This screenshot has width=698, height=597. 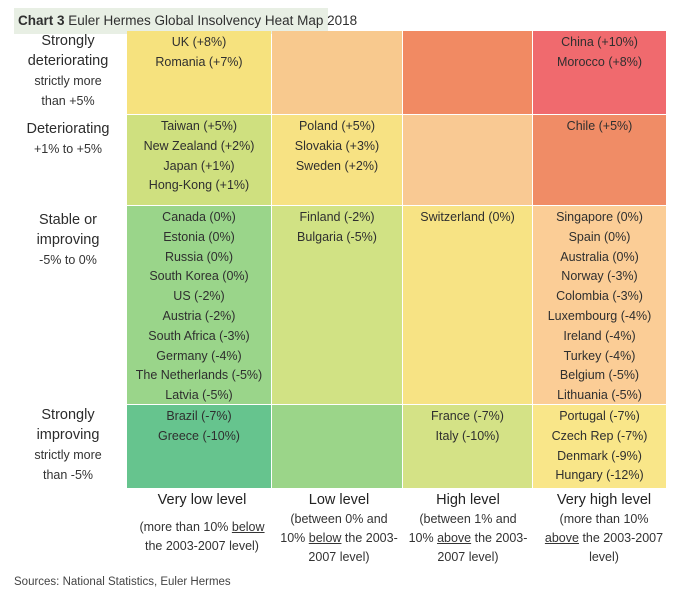 What do you see at coordinates (467, 416) in the screenshot?
I see `country-label: France (-7%)` at bounding box center [467, 416].